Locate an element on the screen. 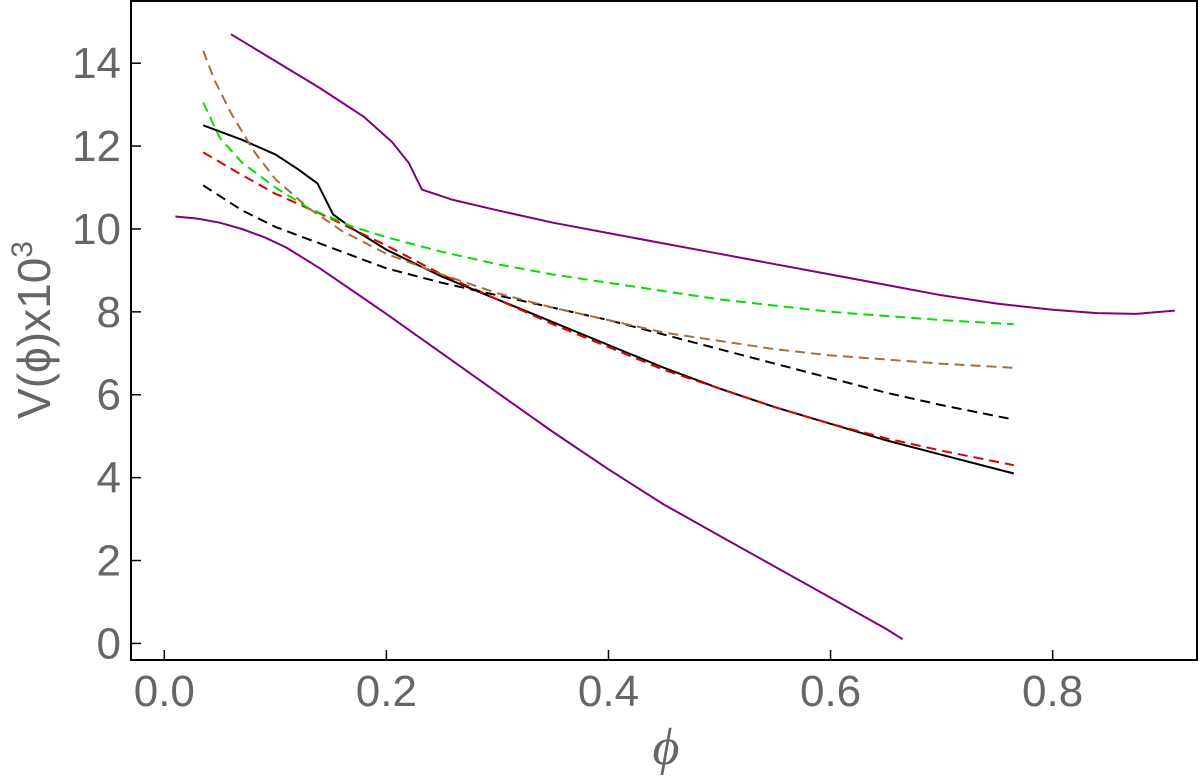 The height and width of the screenshot is (776, 1200). y-tick-label: 0 is located at coordinates (109, 643).